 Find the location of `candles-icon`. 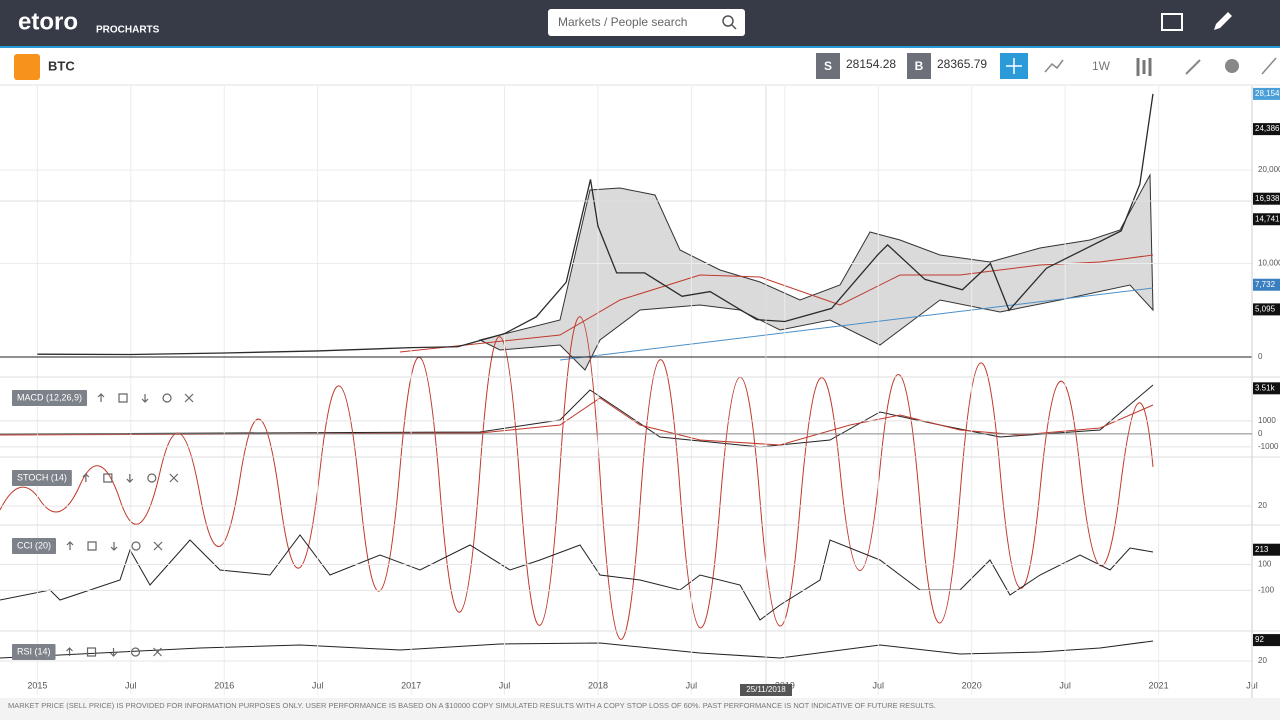

candles-icon is located at coordinates (1144, 67).